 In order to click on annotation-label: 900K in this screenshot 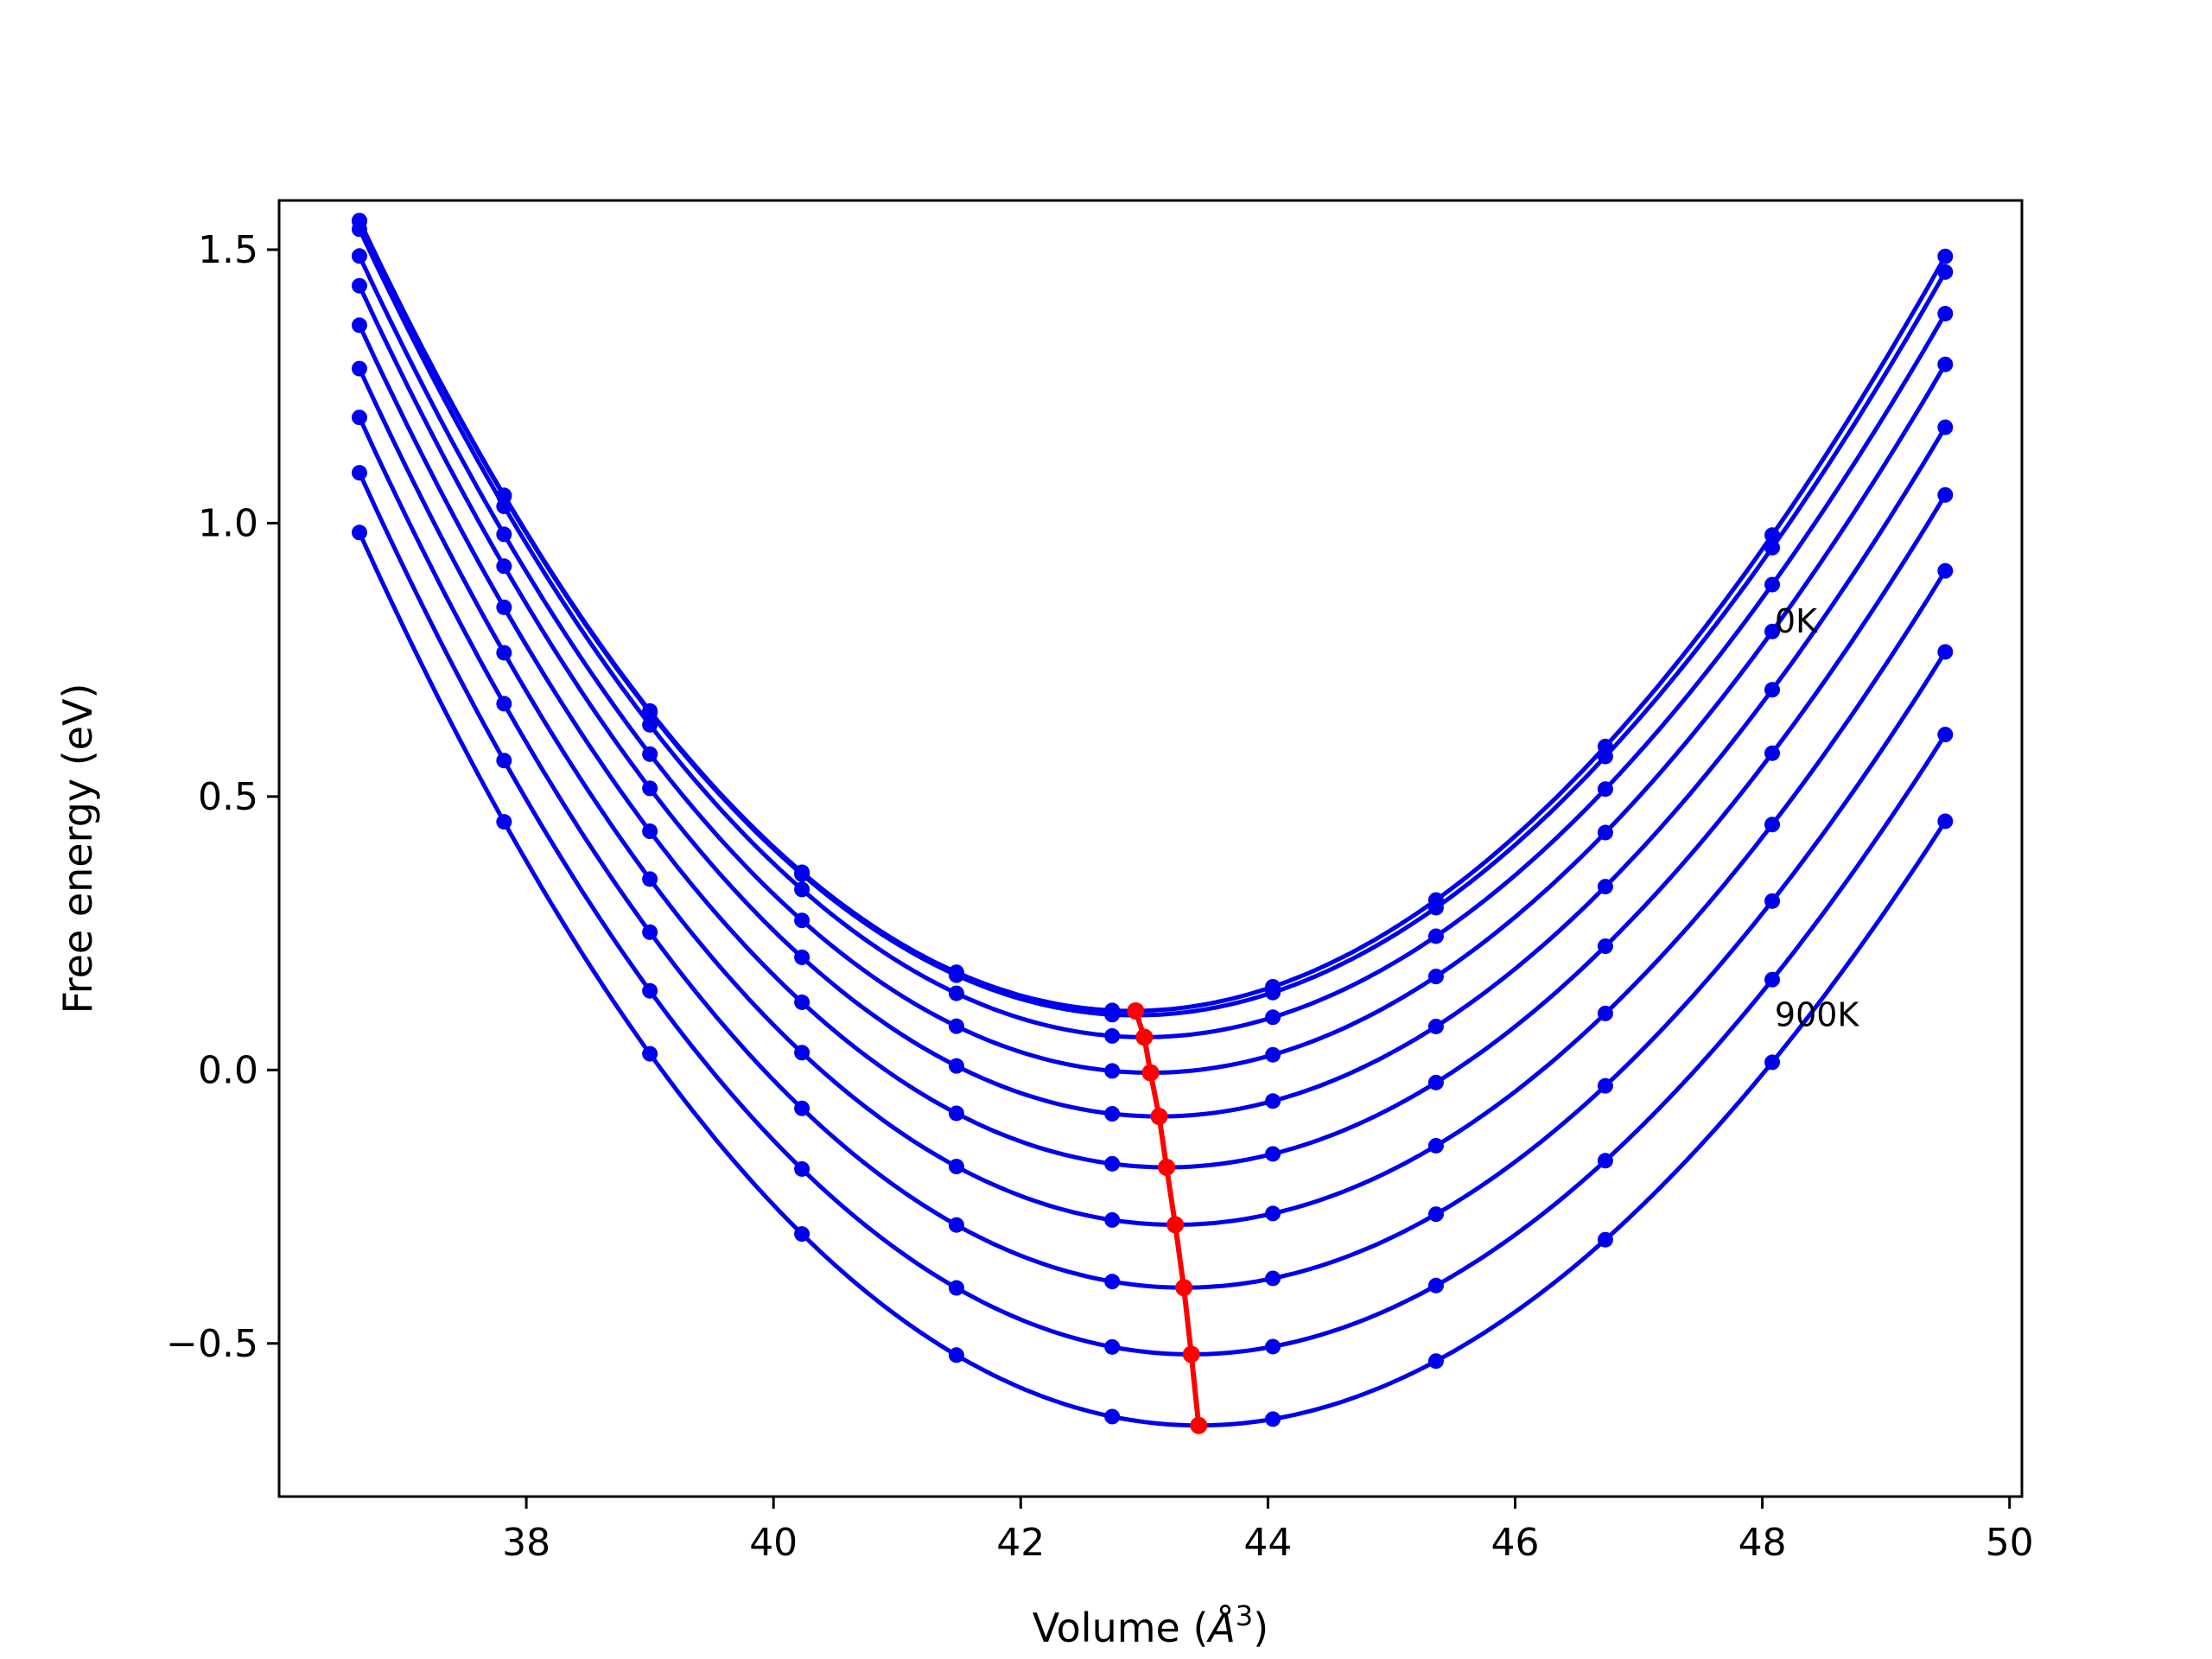, I will do `click(1817, 1015)`.